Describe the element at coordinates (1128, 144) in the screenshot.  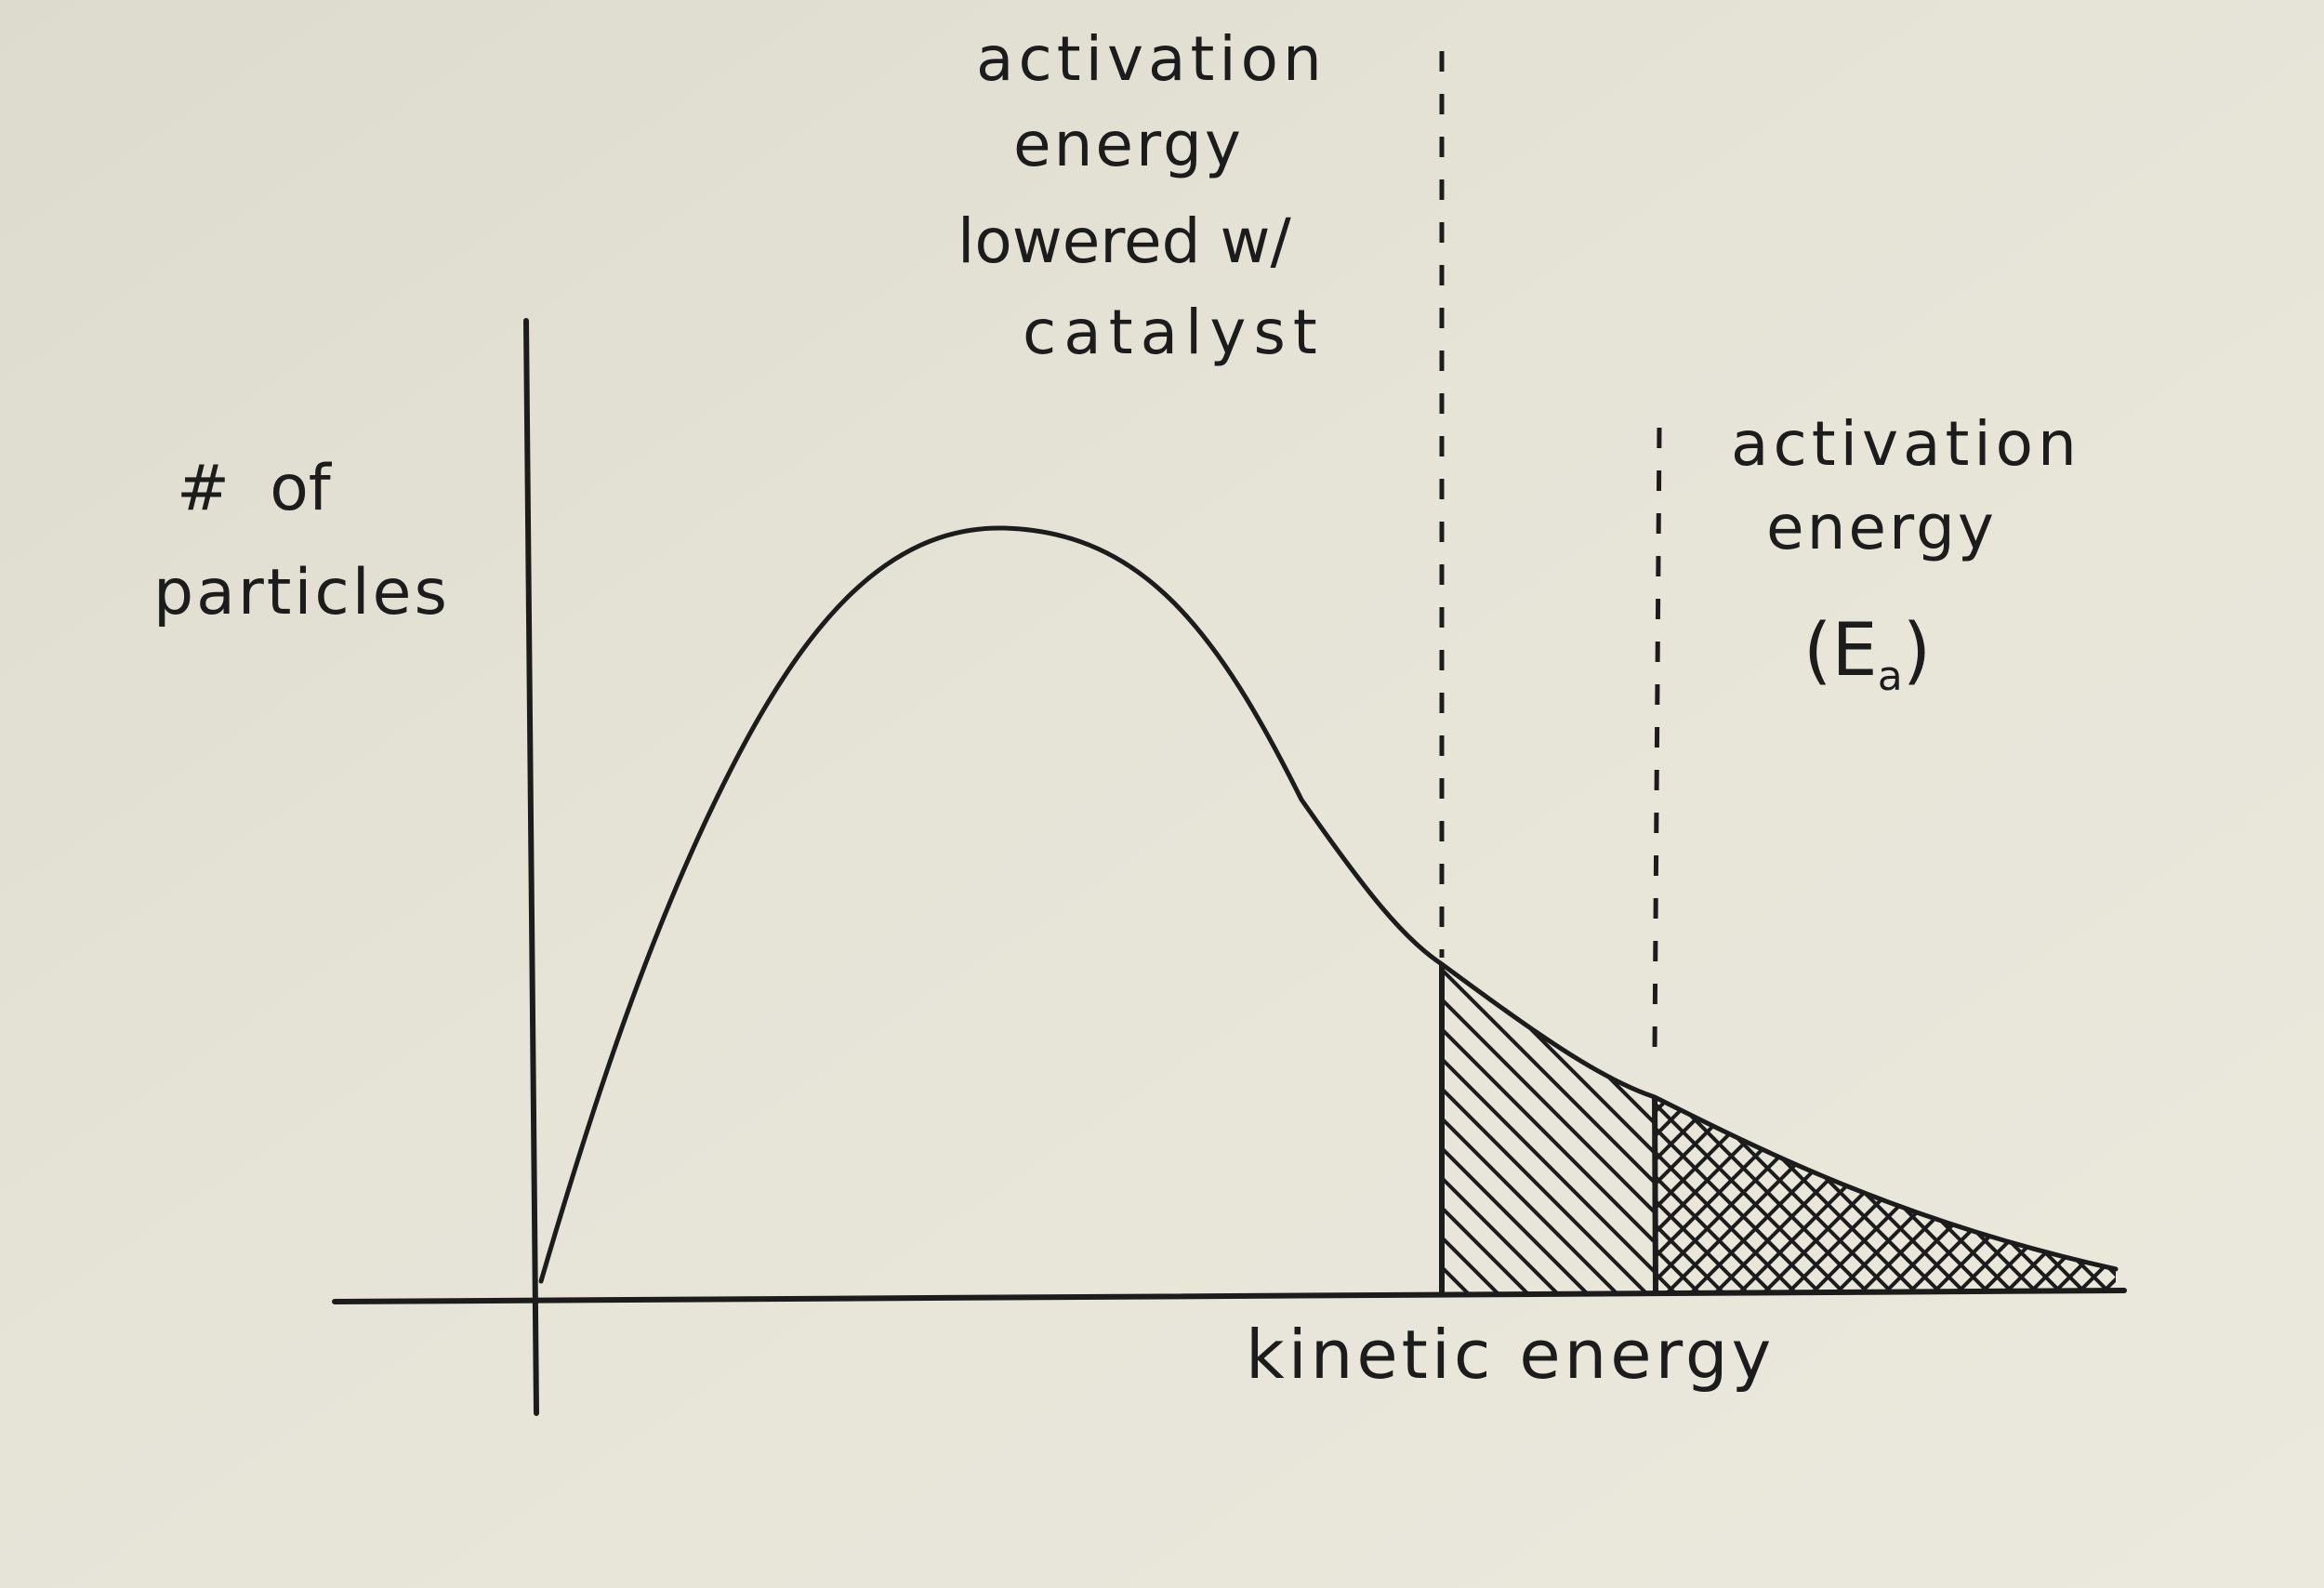
I see `catalyst-label-line-2: energy` at that location.